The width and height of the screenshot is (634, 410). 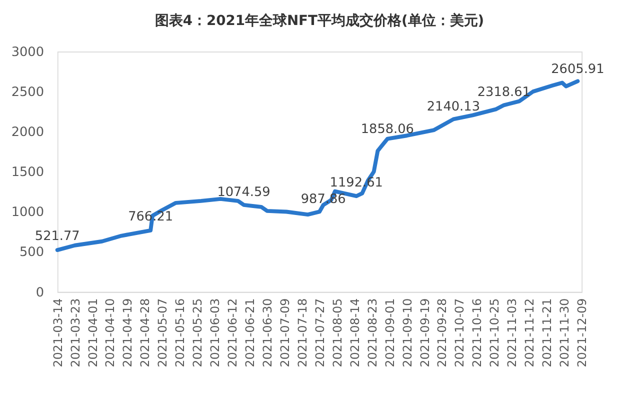 What do you see at coordinates (387, 130) in the screenshot?
I see `annotation: 1858.06` at bounding box center [387, 130].